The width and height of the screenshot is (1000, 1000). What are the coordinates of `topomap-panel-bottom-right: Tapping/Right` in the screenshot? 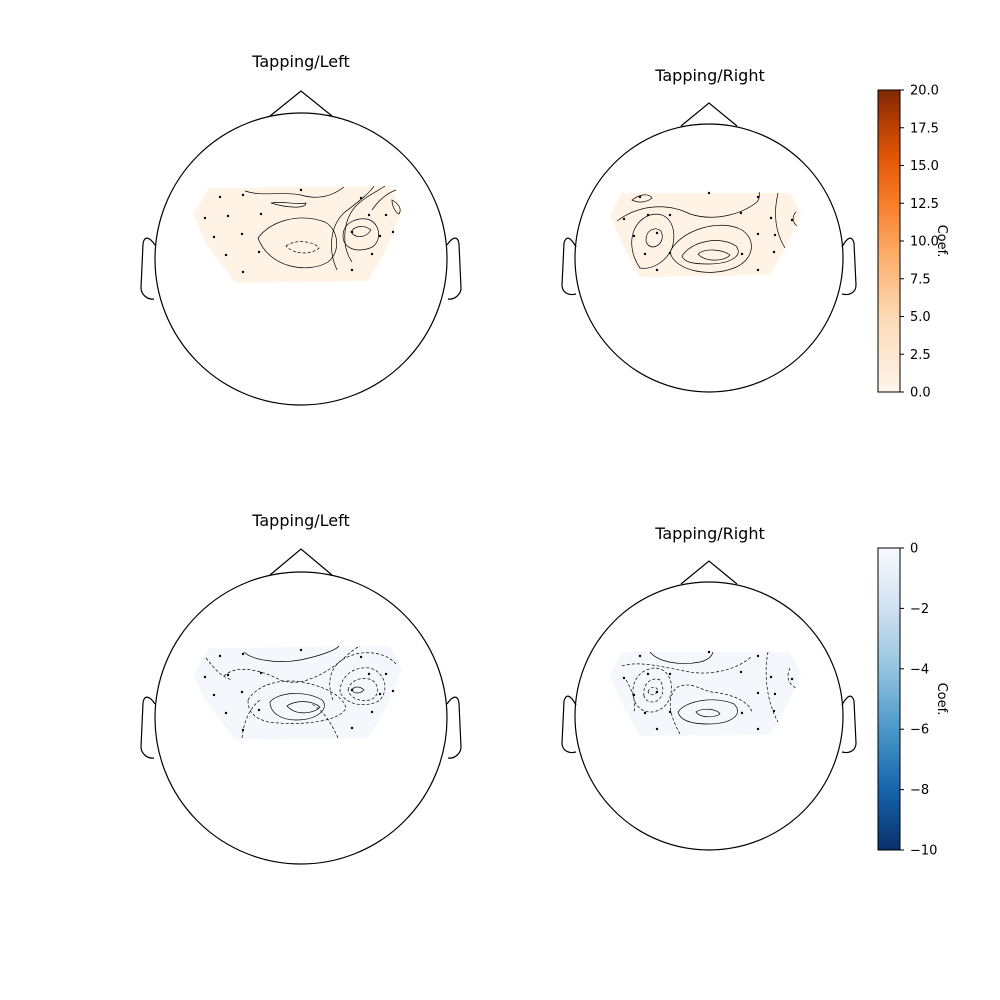 It's located at (709, 687).